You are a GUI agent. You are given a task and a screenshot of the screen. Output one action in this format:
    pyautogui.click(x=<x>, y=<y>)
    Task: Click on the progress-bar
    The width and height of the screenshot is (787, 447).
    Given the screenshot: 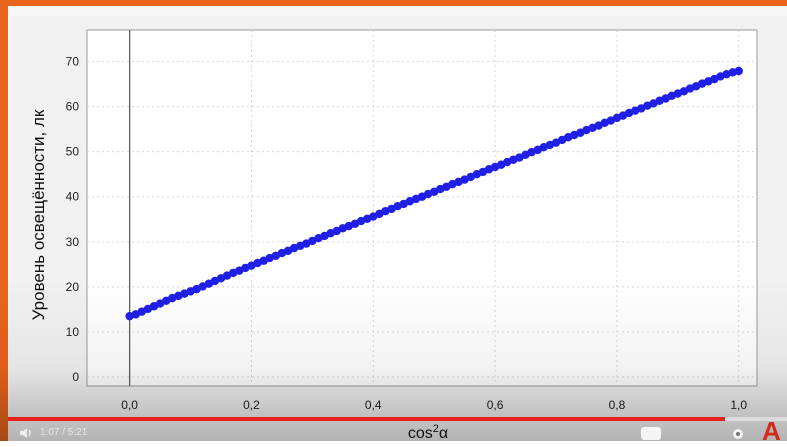 What is the action you would take?
    pyautogui.click(x=397, y=419)
    